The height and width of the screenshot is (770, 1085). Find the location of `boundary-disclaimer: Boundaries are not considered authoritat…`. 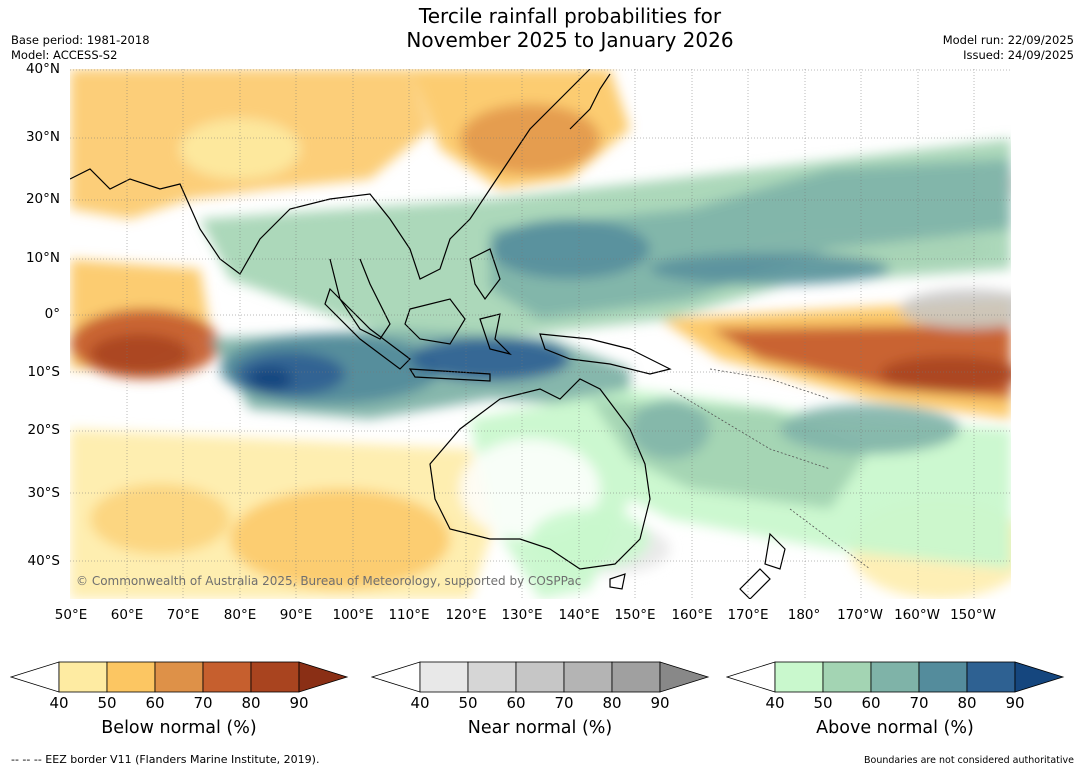

boundary-disclaimer: Boundaries are not considered authoritat… is located at coordinates (969, 760).